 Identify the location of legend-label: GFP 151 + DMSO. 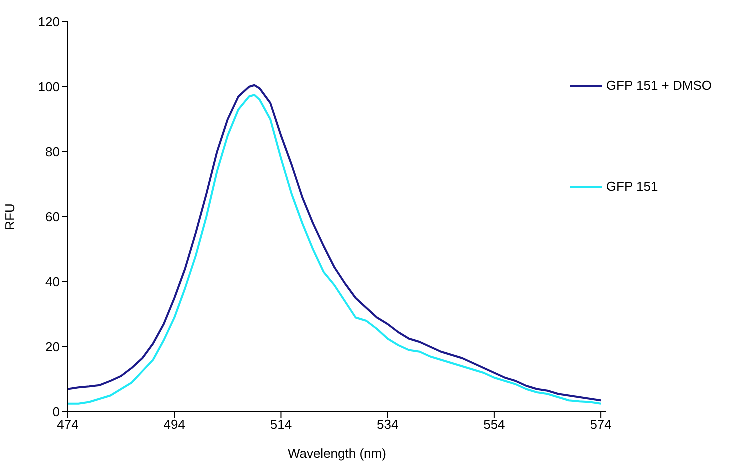
(659, 85).